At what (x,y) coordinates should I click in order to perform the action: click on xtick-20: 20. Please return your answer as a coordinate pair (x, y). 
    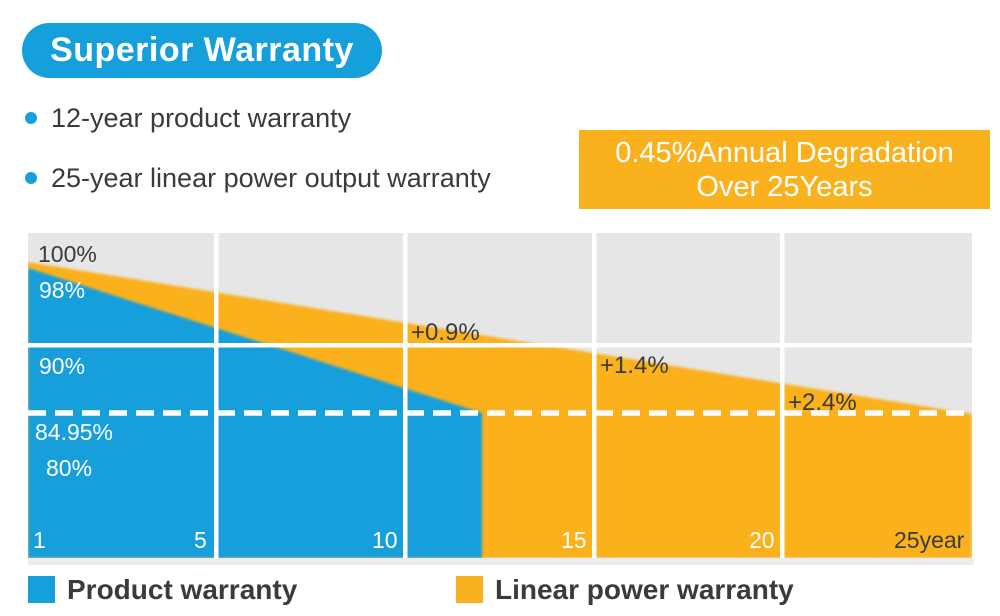
    Looking at the image, I should click on (762, 540).